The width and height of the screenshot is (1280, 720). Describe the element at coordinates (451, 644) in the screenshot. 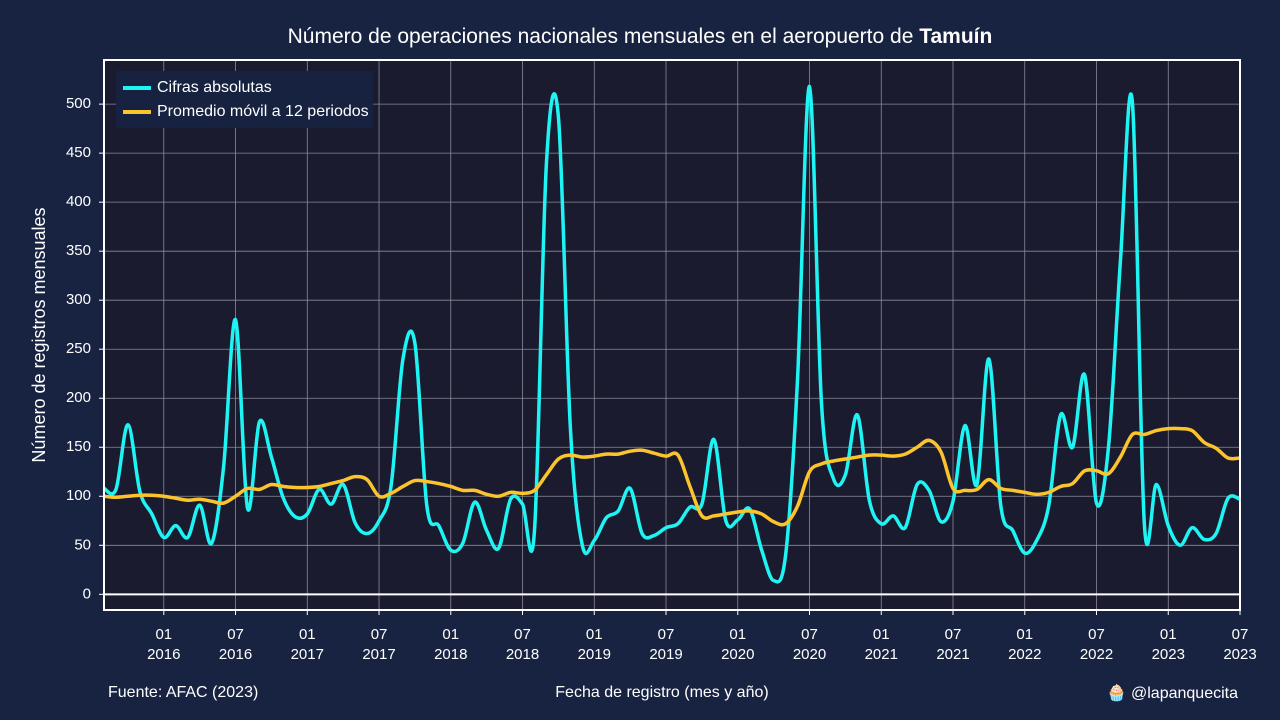

I see `x-tick-label: 01 2018` at that location.